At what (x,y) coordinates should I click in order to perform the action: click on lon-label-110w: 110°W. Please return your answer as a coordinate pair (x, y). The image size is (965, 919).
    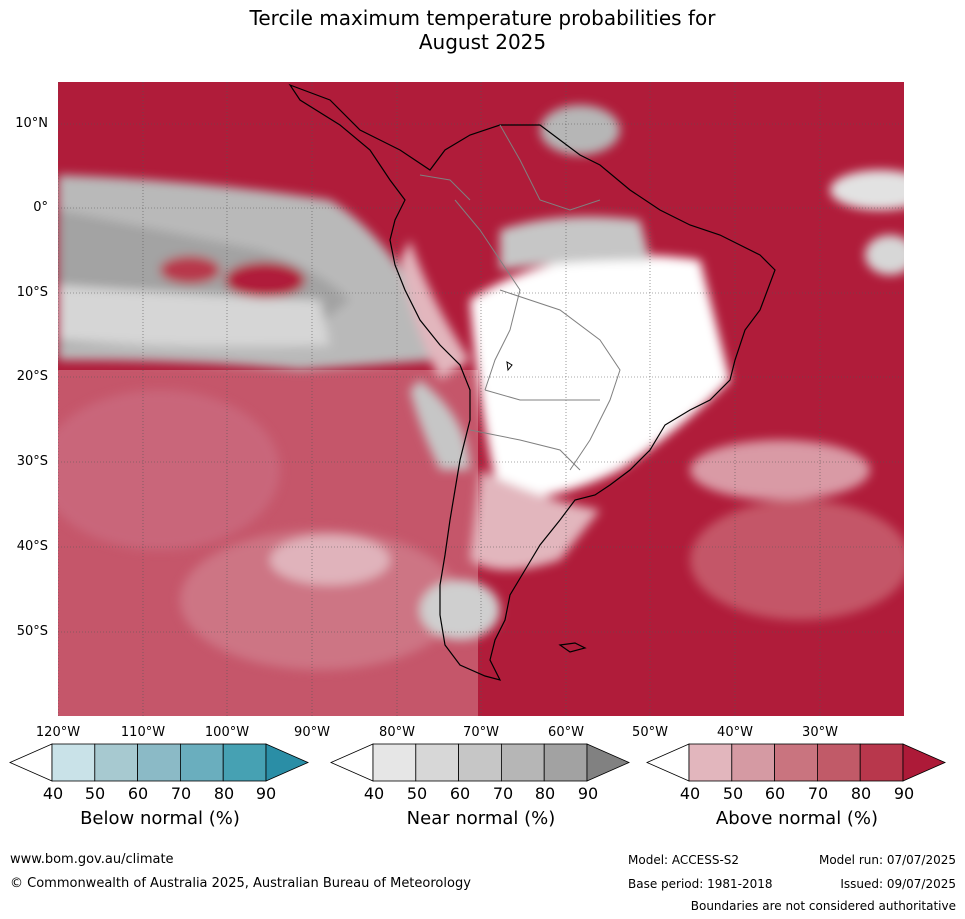
    Looking at the image, I should click on (143, 732).